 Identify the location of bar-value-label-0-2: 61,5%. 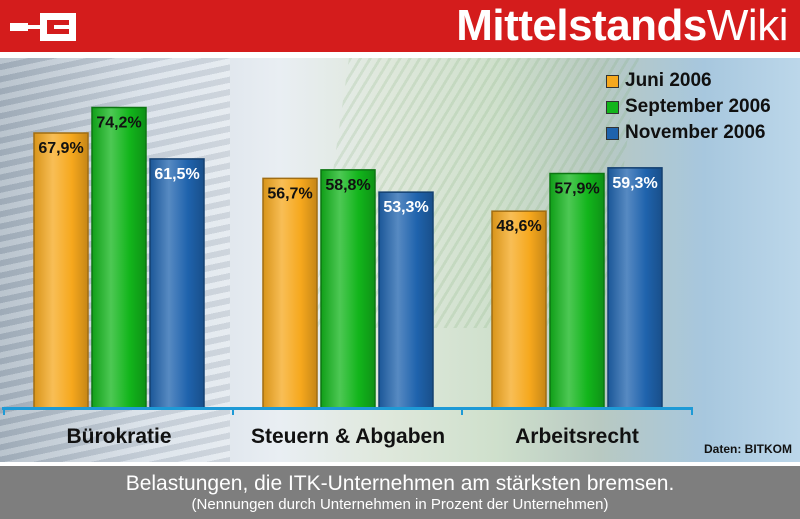
(176, 174).